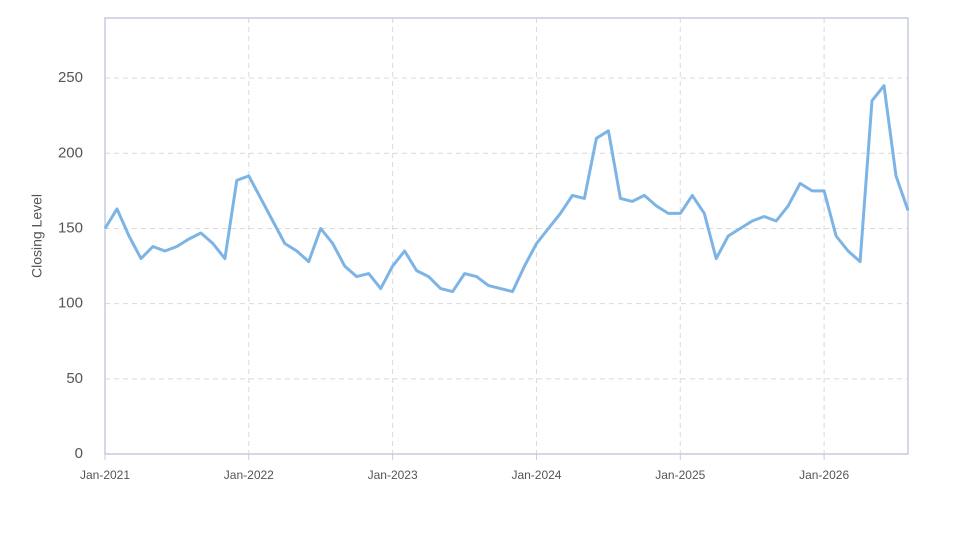 Image resolution: width=974 pixels, height=547 pixels. Describe the element at coordinates (74, 378) in the screenshot. I see `y-tick-label: 50` at that location.